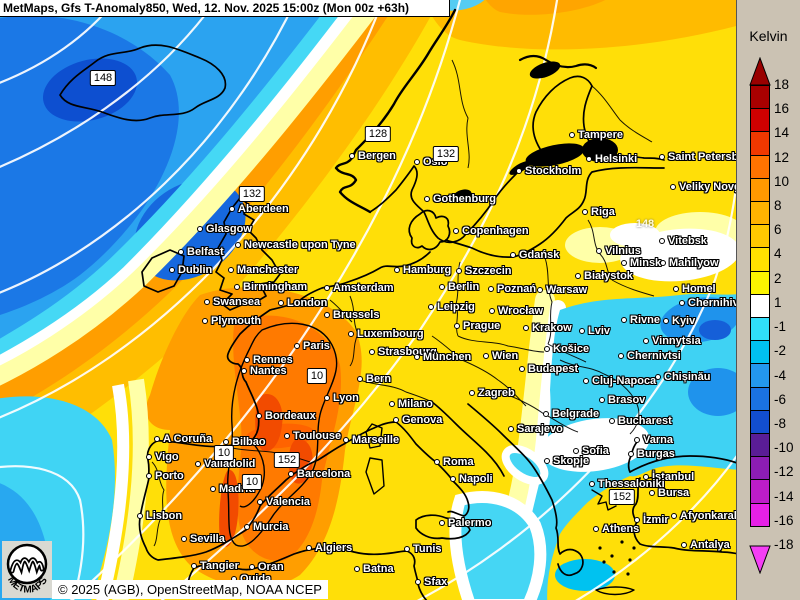  Describe the element at coordinates (780, 399) in the screenshot. I see `scale-tick: -6` at that location.